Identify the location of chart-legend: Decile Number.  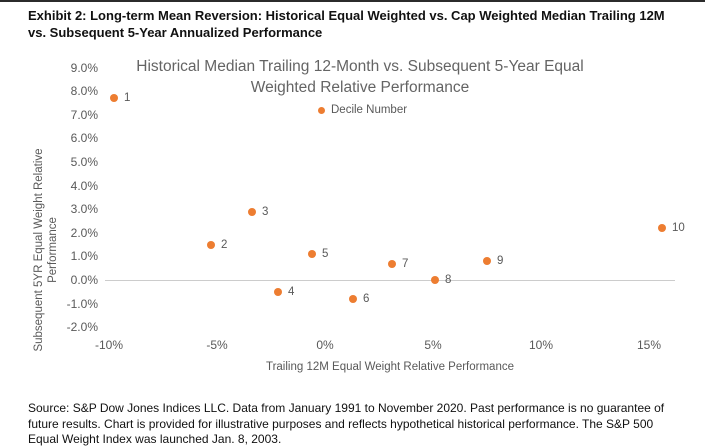
(362, 110).